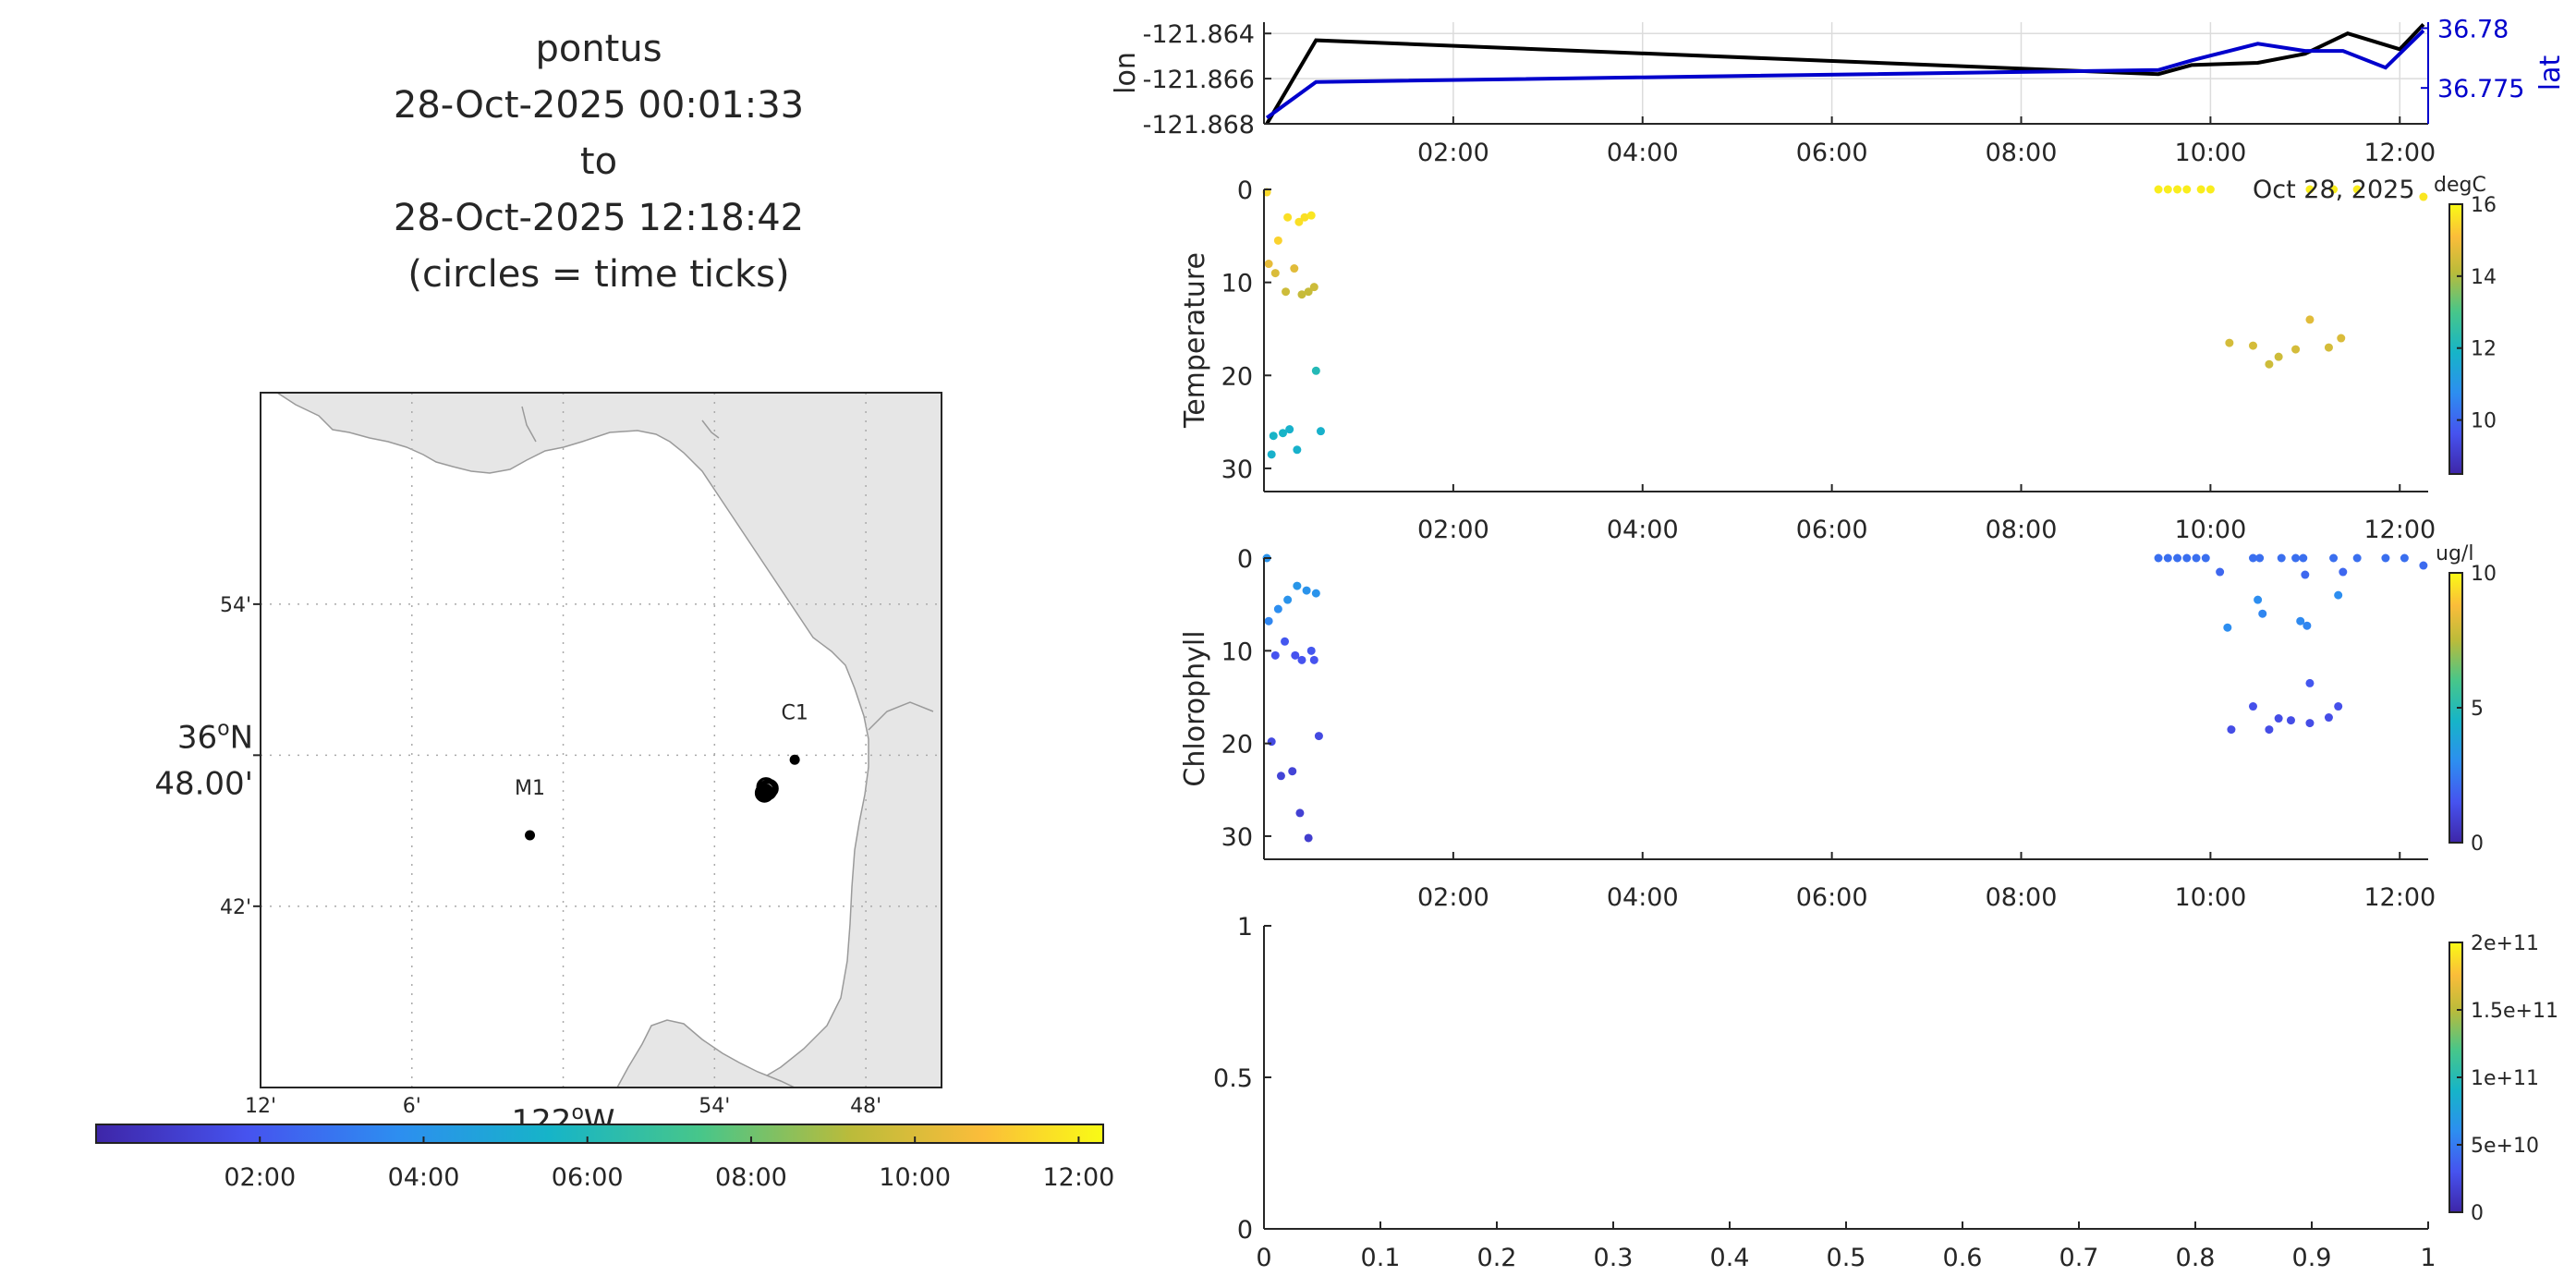 The height and width of the screenshot is (1288, 2576). I want to click on position-right-ticks: 36.78 36.775, so click(2472, 59).